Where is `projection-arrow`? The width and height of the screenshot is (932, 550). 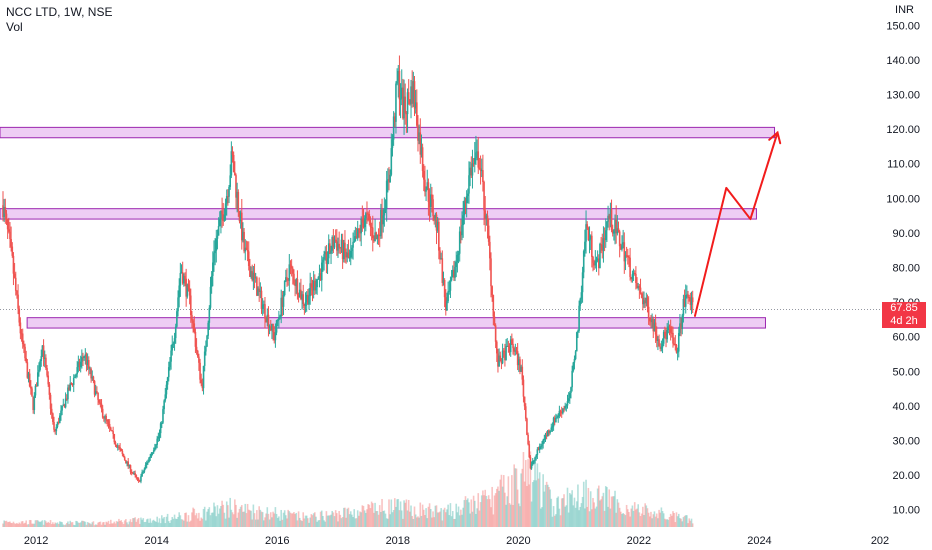
projection-arrow is located at coordinates (737, 223).